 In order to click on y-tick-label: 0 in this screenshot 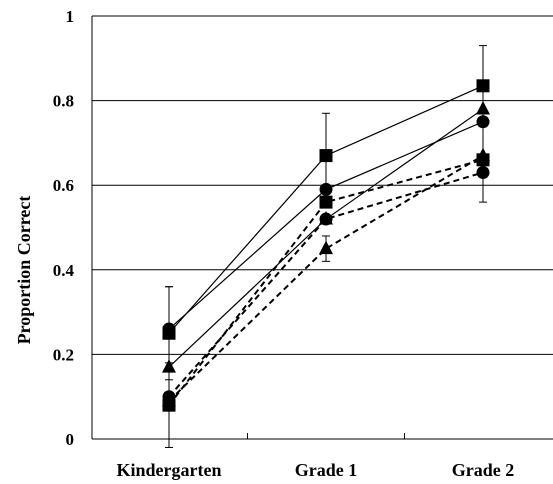, I will do `click(70, 439)`.